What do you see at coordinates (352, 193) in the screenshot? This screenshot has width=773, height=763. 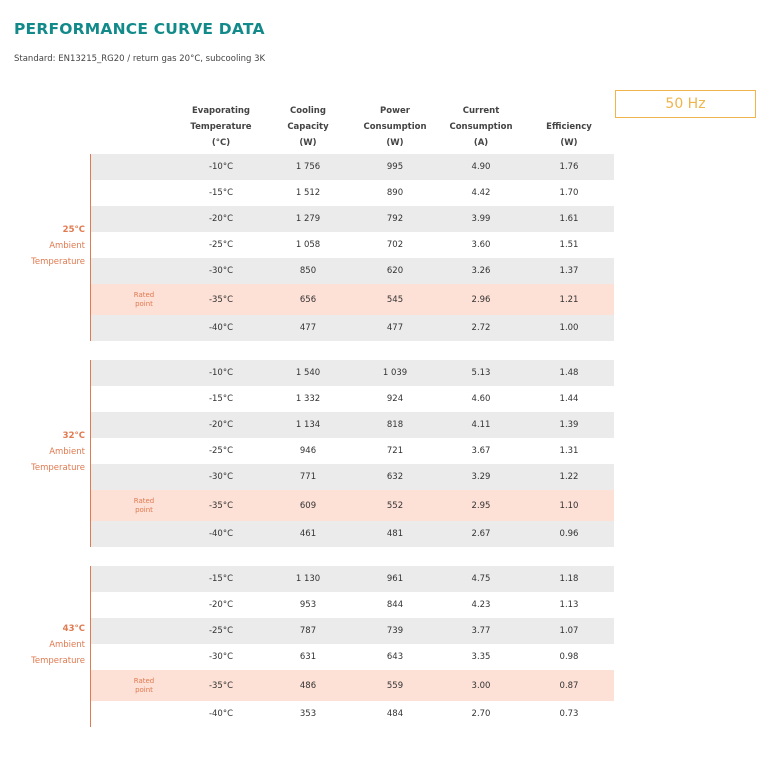 I see `table-row: -15°C 1 512 890 4.42 1.70` at bounding box center [352, 193].